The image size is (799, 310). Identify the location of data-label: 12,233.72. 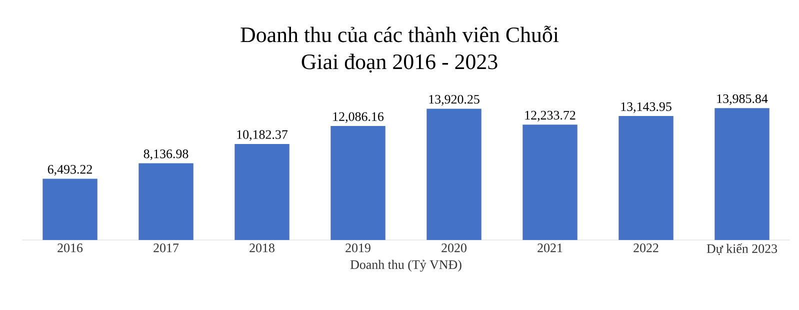
(550, 116).